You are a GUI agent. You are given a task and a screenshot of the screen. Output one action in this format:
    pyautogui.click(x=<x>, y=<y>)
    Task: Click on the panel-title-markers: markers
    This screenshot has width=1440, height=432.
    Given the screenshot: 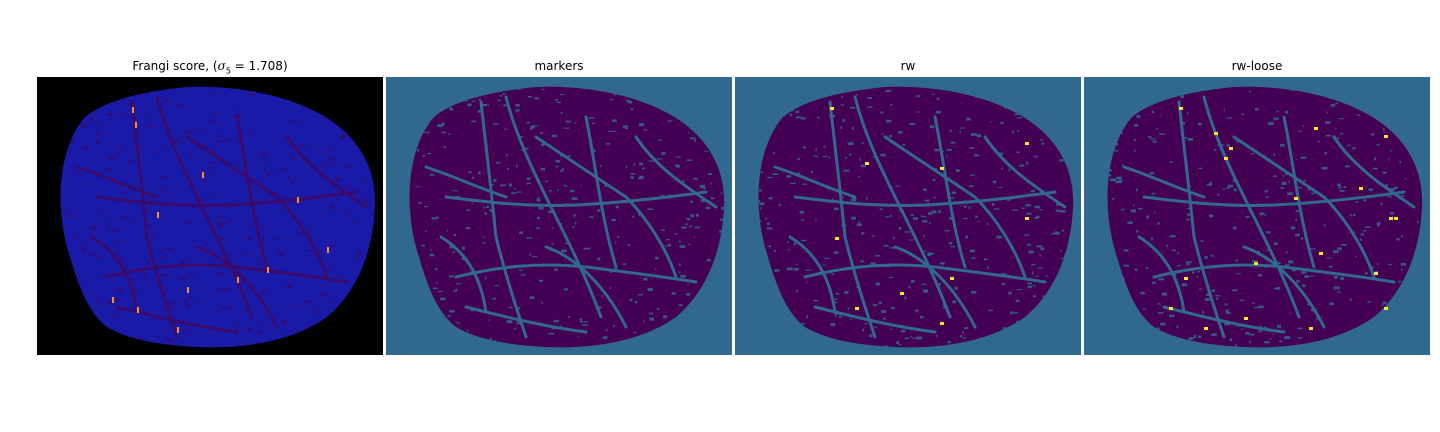 What is the action you would take?
    pyautogui.click(x=559, y=66)
    